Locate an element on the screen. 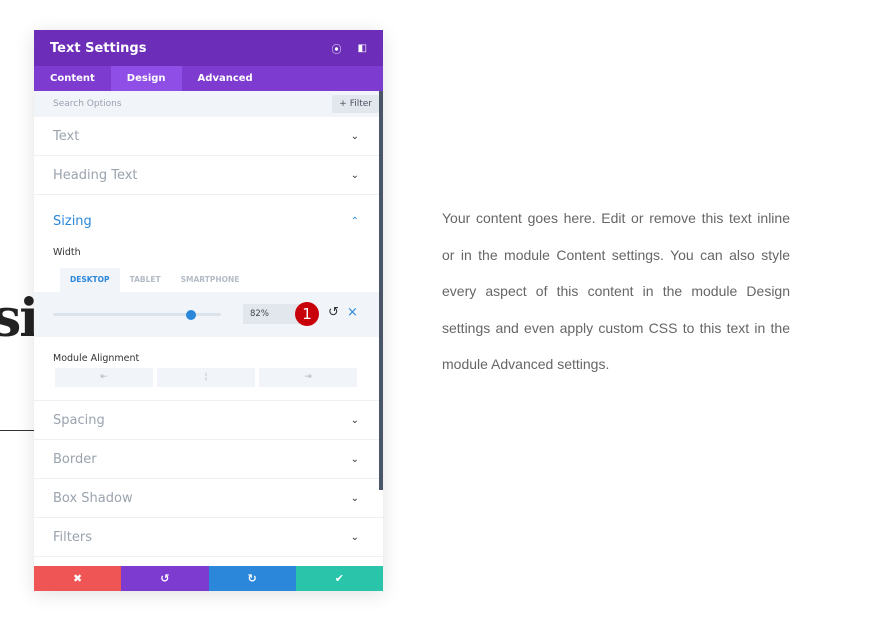 The height and width of the screenshot is (623, 880). tab-smartphone: SMARTPHONE is located at coordinates (210, 279).